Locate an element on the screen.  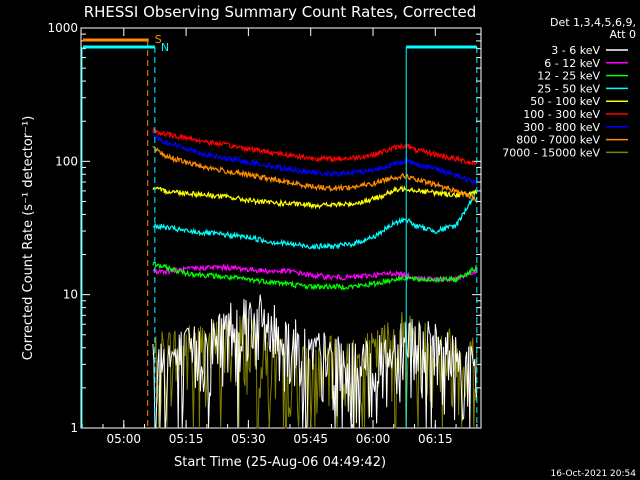
legend-label: 3 - 6 keV is located at coordinates (575, 50).